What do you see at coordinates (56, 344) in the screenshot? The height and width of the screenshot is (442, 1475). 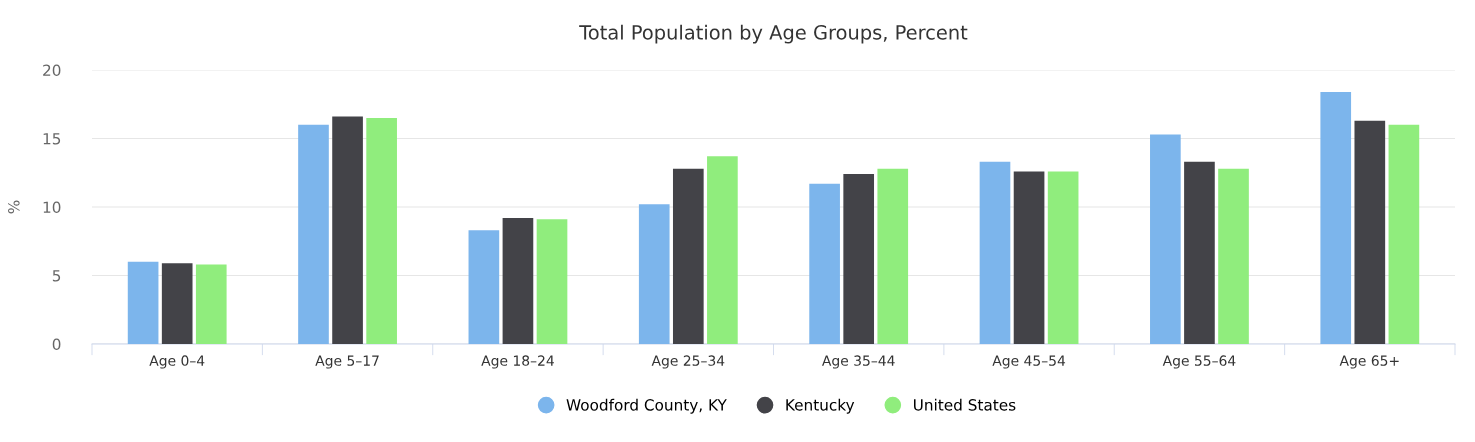 I see `y-tick-label: 0` at bounding box center [56, 344].